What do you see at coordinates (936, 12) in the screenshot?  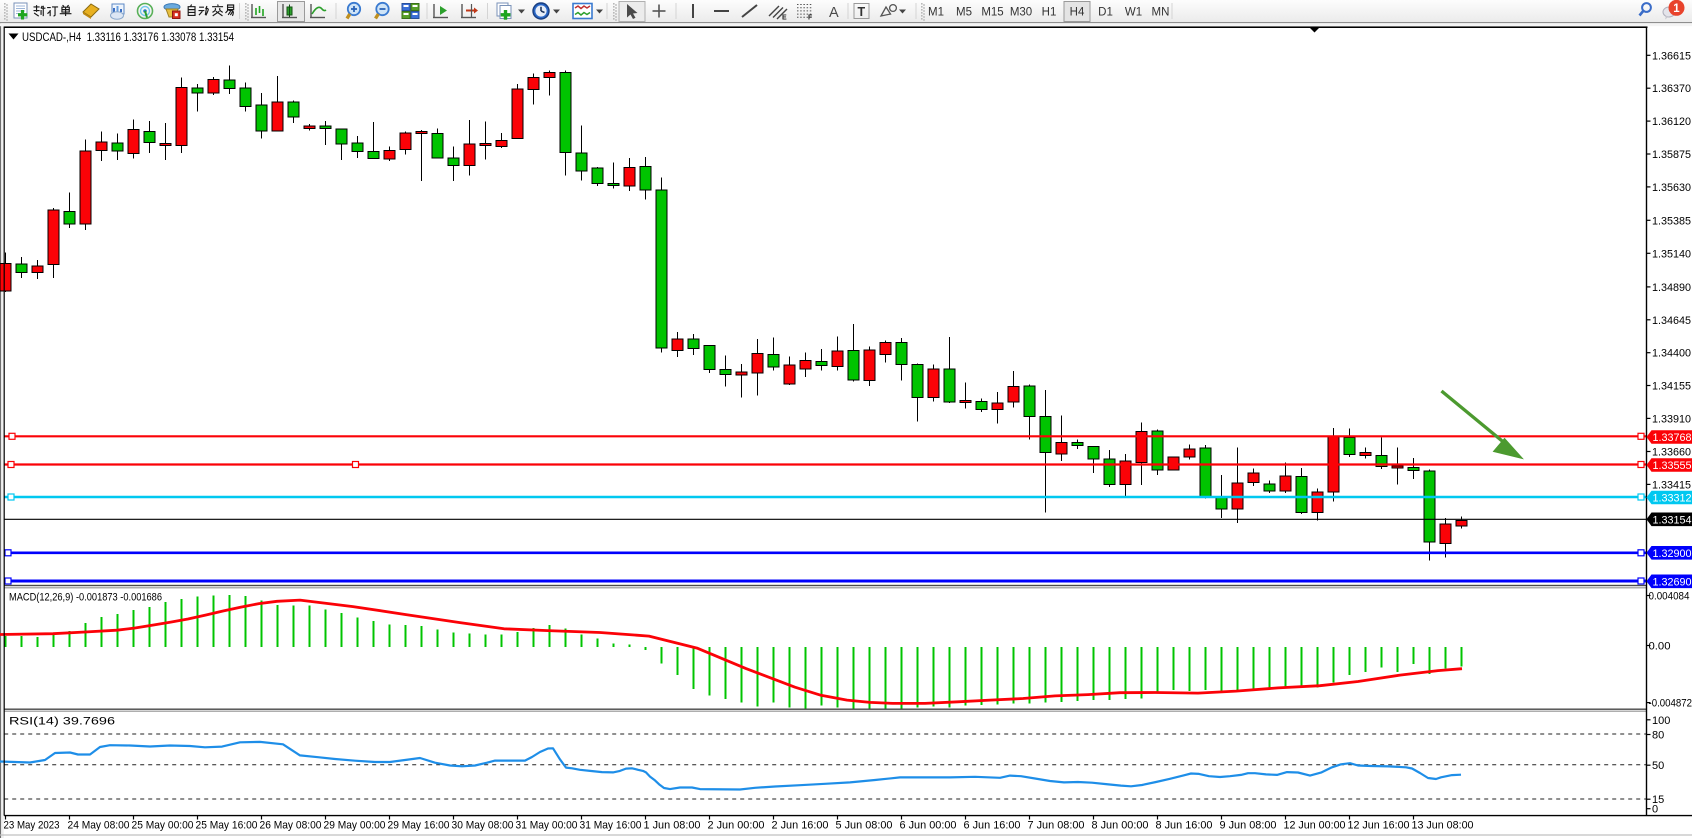 I see `svg-text: M1` at bounding box center [936, 12].